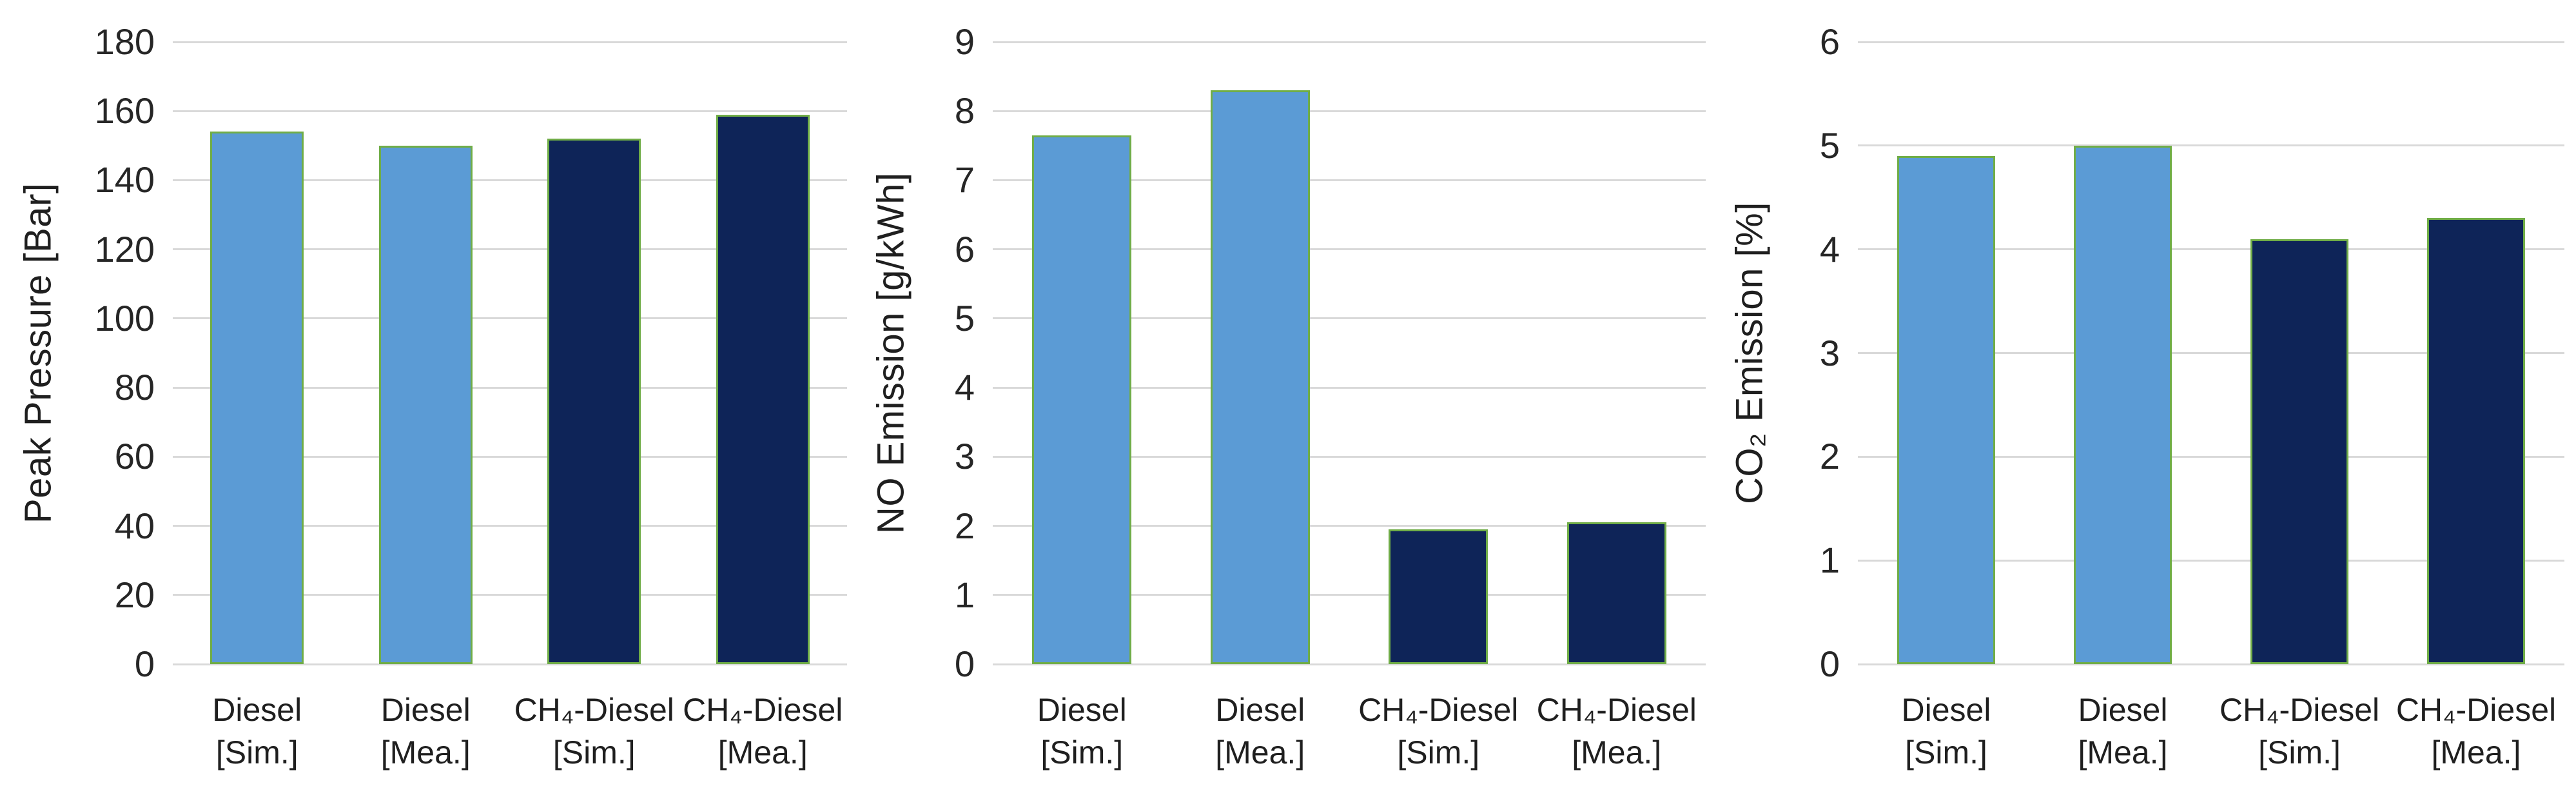 The width and height of the screenshot is (2576, 795). Describe the element at coordinates (134, 525) in the screenshot. I see `y-tick-label: 40` at that location.